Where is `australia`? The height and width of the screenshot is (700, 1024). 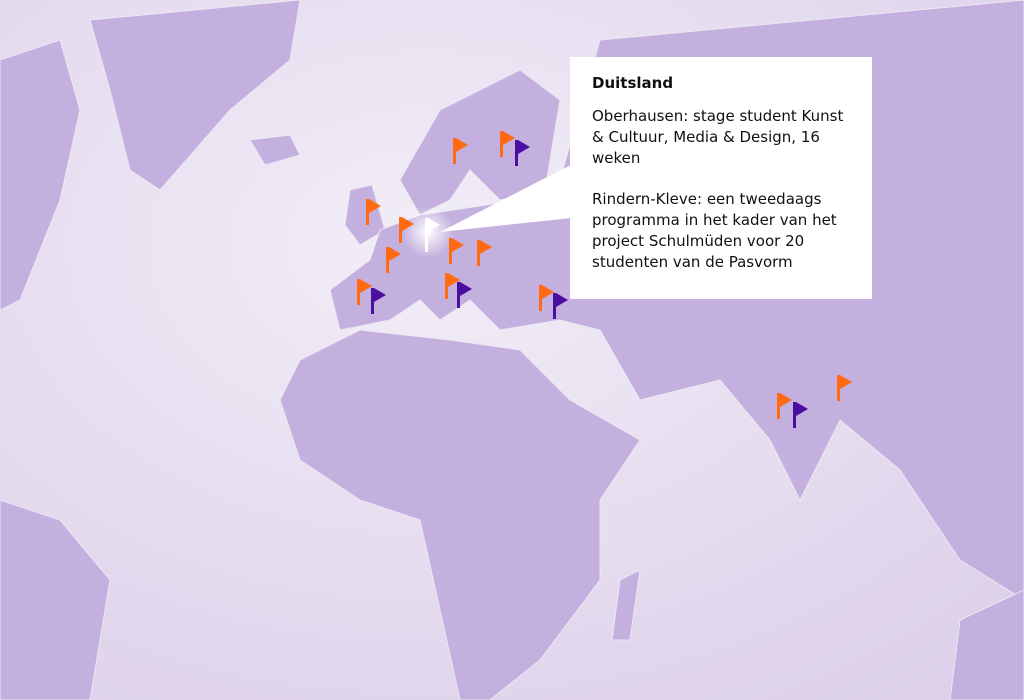 australia is located at coordinates (986, 644).